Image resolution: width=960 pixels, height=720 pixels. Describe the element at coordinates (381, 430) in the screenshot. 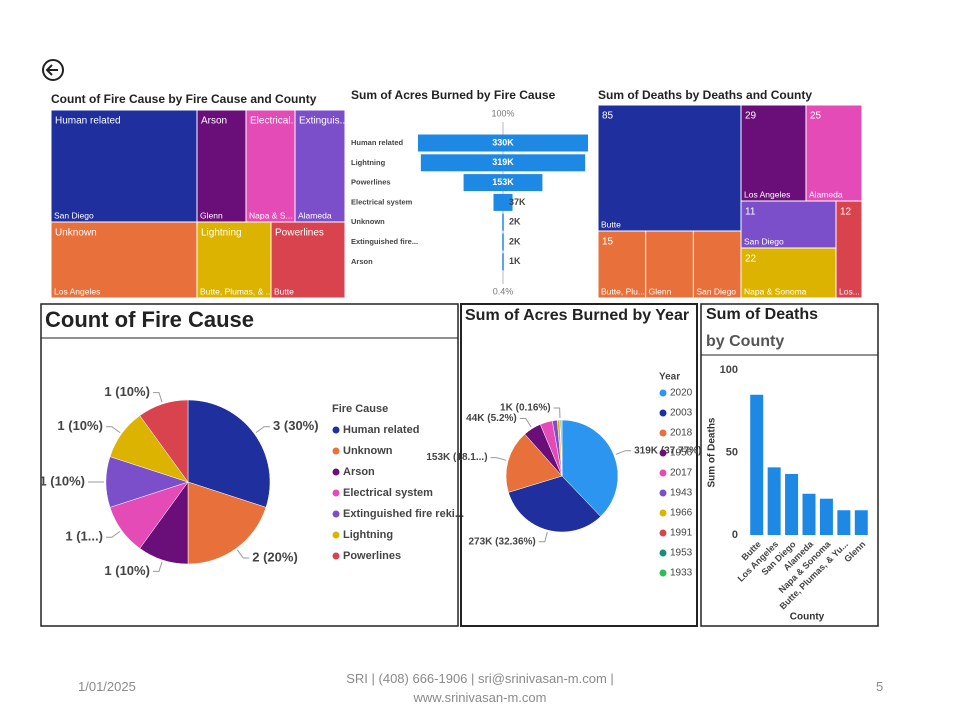

I see `legend-label: Human related` at that location.